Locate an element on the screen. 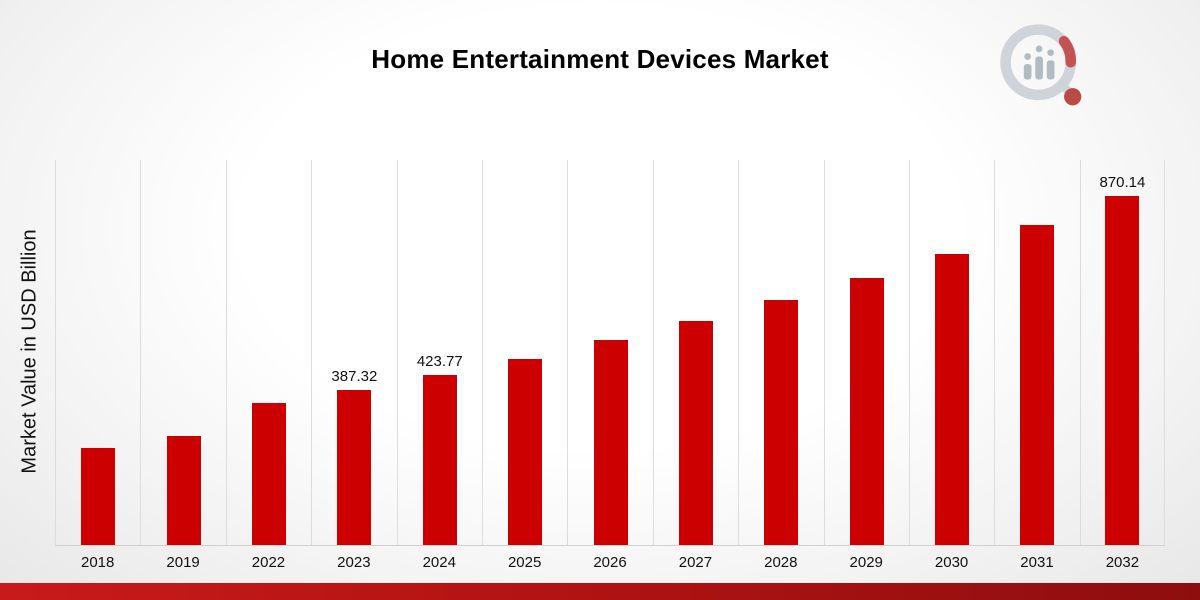  x-tick-label: 2030 is located at coordinates (951, 562).